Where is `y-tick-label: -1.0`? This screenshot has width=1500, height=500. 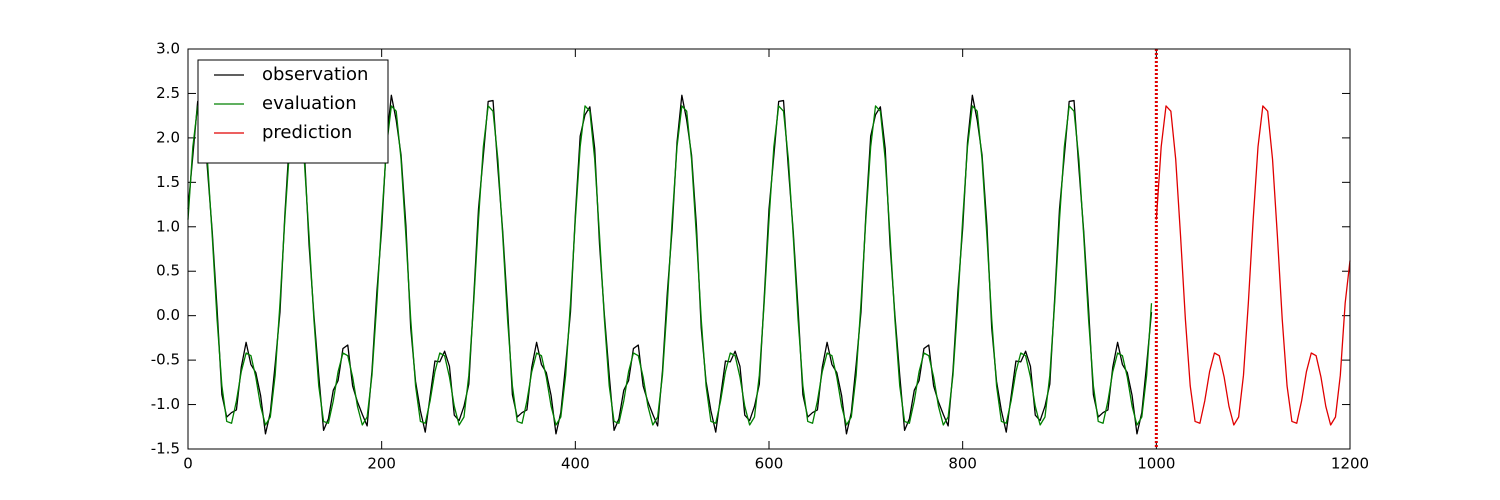
y-tick-label: -1.0 is located at coordinates (165, 404).